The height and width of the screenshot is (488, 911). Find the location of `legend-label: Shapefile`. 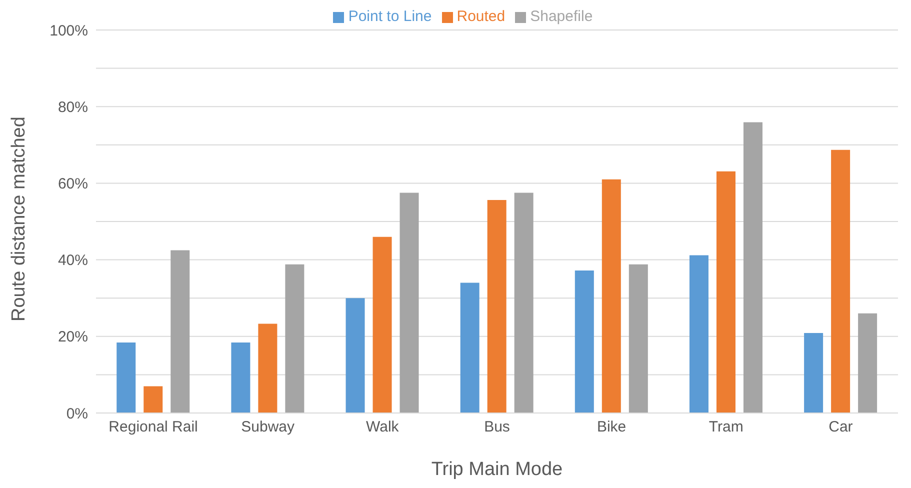

legend-label: Shapefile is located at coordinates (561, 16).